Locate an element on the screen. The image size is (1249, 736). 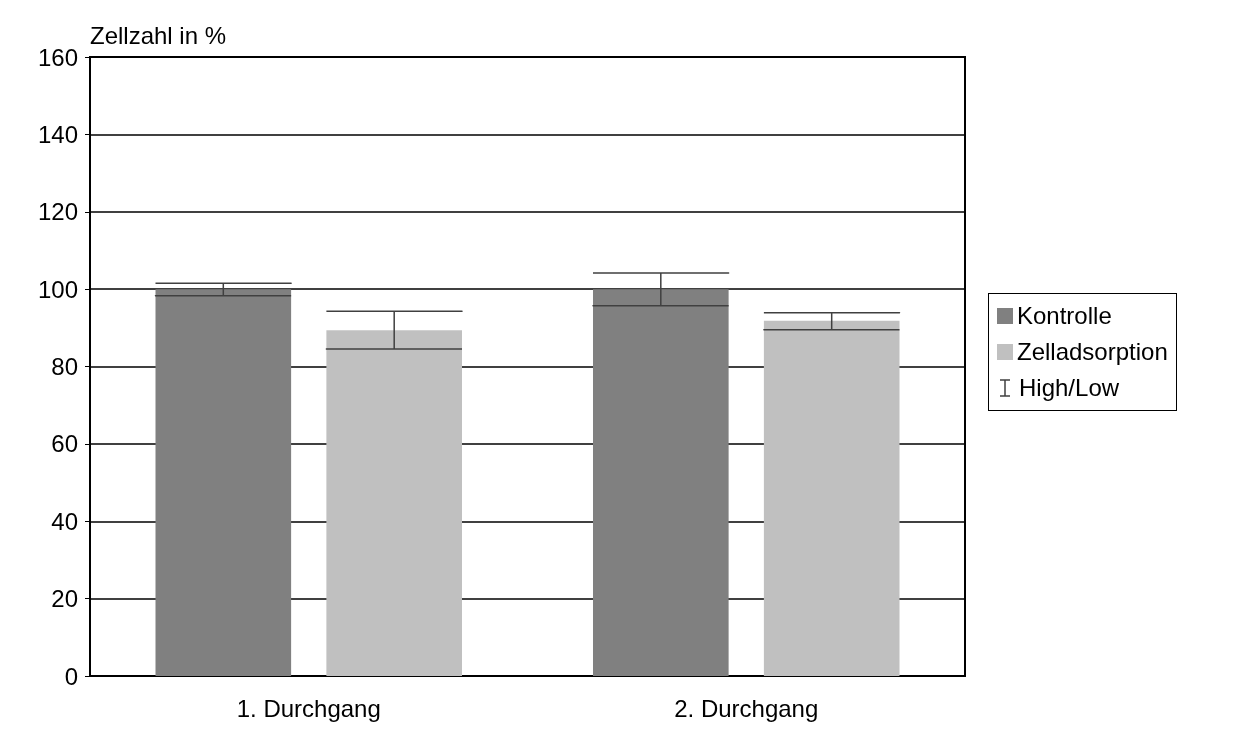
y-tick-label: 20 is located at coordinates (64, 599).